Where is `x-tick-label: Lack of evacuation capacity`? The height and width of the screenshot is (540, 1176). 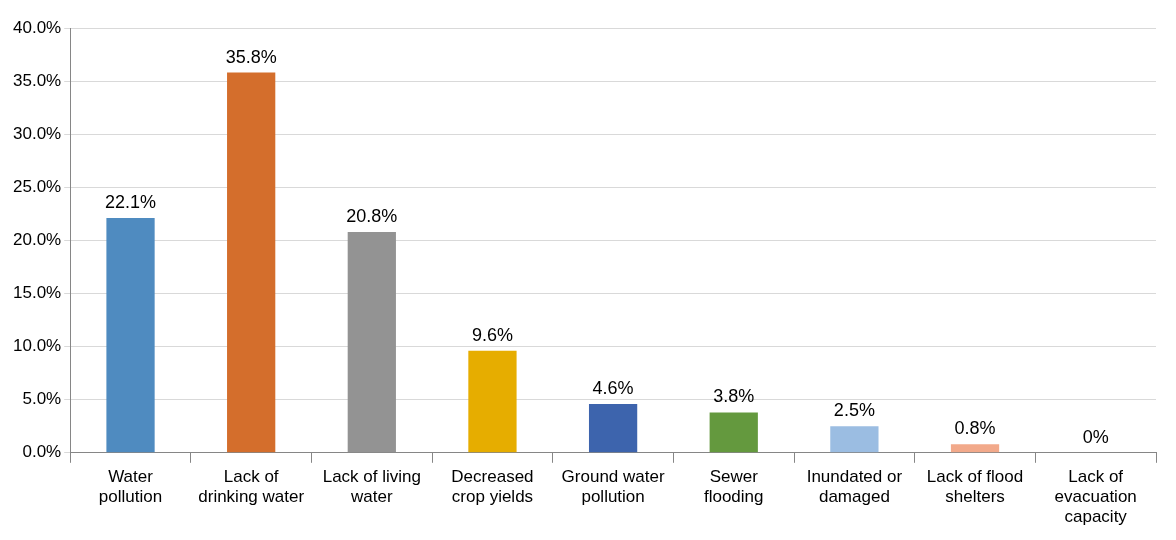 x-tick-label: Lack of evacuation capacity is located at coordinates (1095, 496).